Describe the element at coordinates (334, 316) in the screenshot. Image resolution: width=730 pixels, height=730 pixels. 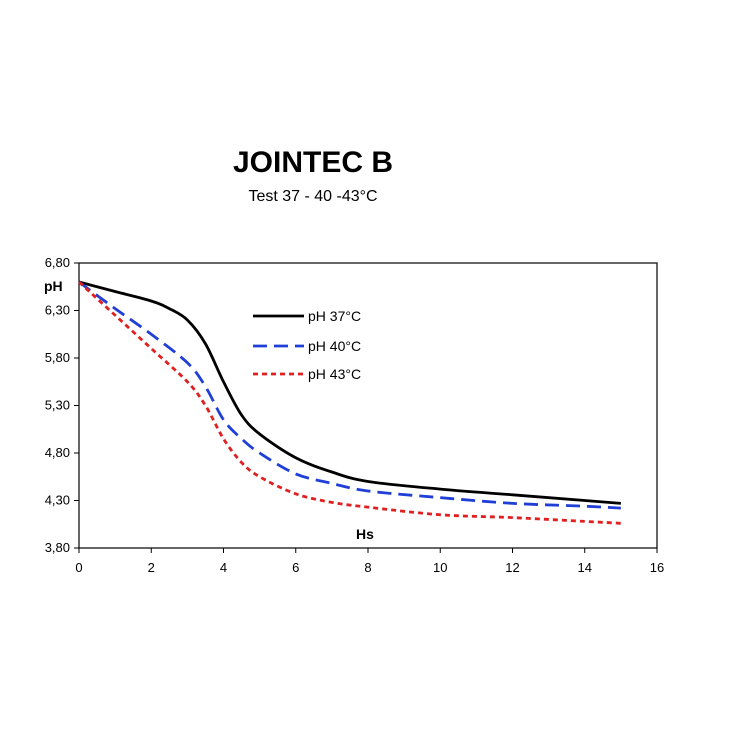
I see `legend-label-1: pH 37°C` at that location.